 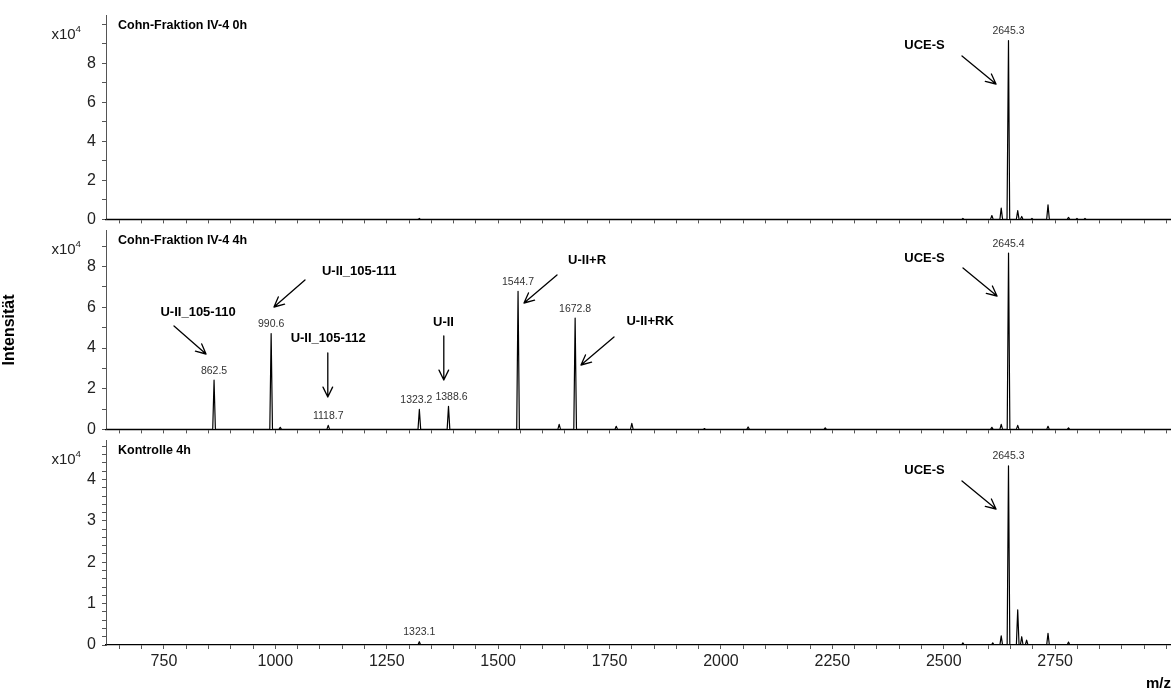 I want to click on annotation: 990.6, so click(x=271, y=323).